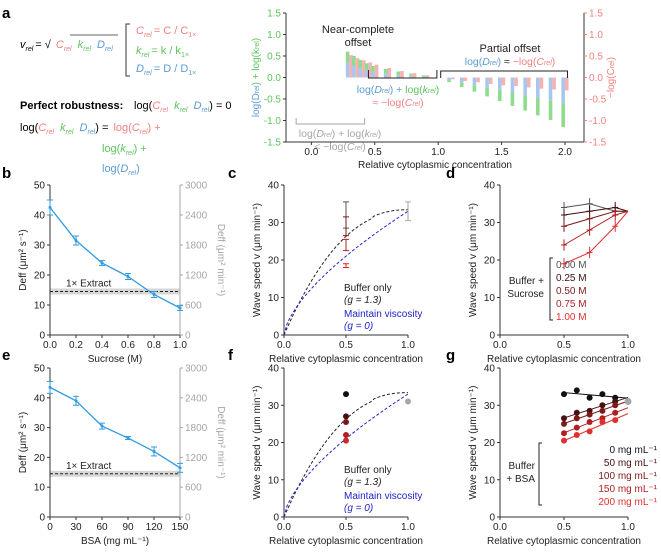 Image resolution: width=661 pixels, height=557 pixels. What do you see at coordinates (196, 276) in the screenshot?
I see `y-tick-label-right: 1200` at bounding box center [196, 276].